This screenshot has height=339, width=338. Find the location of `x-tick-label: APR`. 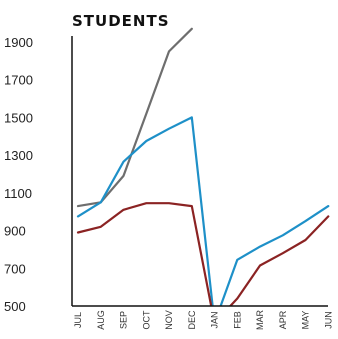

x-tick-label: APR is located at coordinates (283, 319).